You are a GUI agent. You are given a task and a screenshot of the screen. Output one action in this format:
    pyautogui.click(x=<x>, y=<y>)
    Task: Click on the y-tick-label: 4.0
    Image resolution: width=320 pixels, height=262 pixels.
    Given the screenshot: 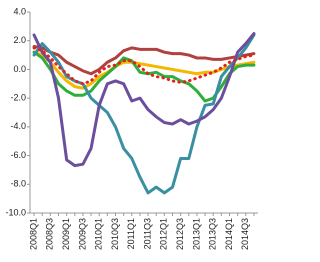 What is the action you would take?
    pyautogui.click(x=19, y=11)
    